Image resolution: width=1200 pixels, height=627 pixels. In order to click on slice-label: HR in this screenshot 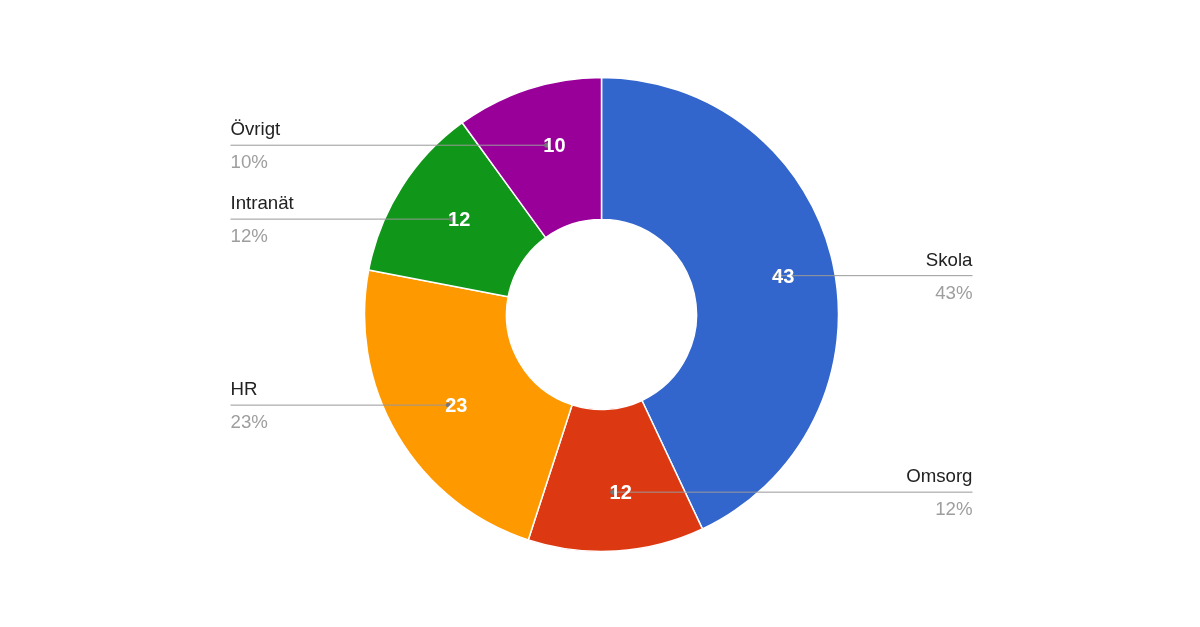, I will do `click(244, 389)`.